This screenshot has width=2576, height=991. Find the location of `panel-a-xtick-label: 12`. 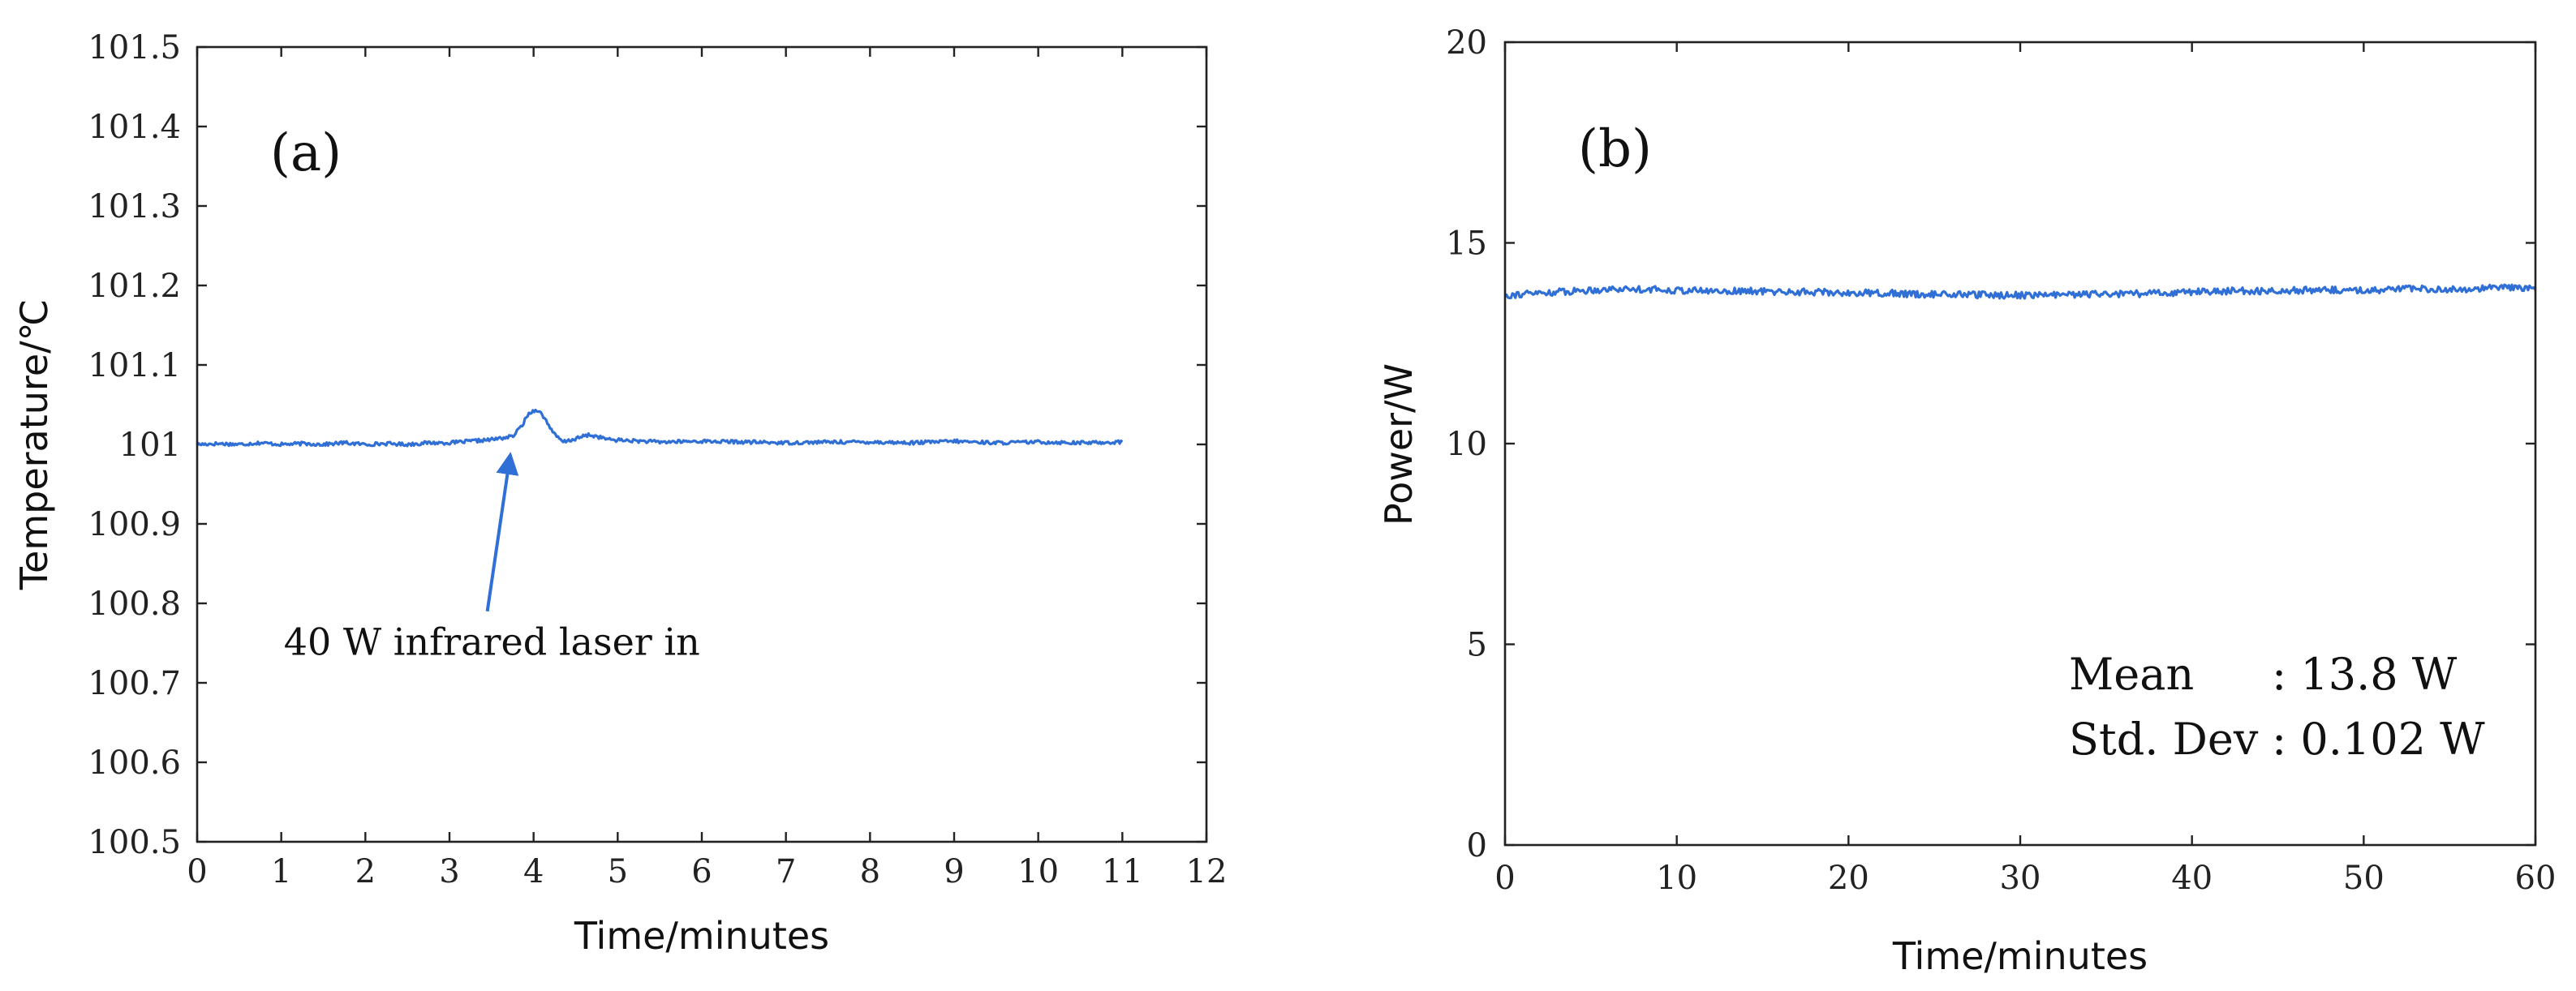

panel-a-xtick-label: 12 is located at coordinates (1207, 871).